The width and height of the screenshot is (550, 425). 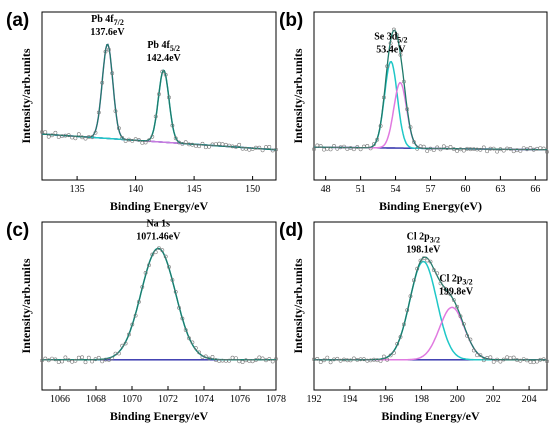 I want to click on x-tick-label: 198, so click(x=421, y=399).